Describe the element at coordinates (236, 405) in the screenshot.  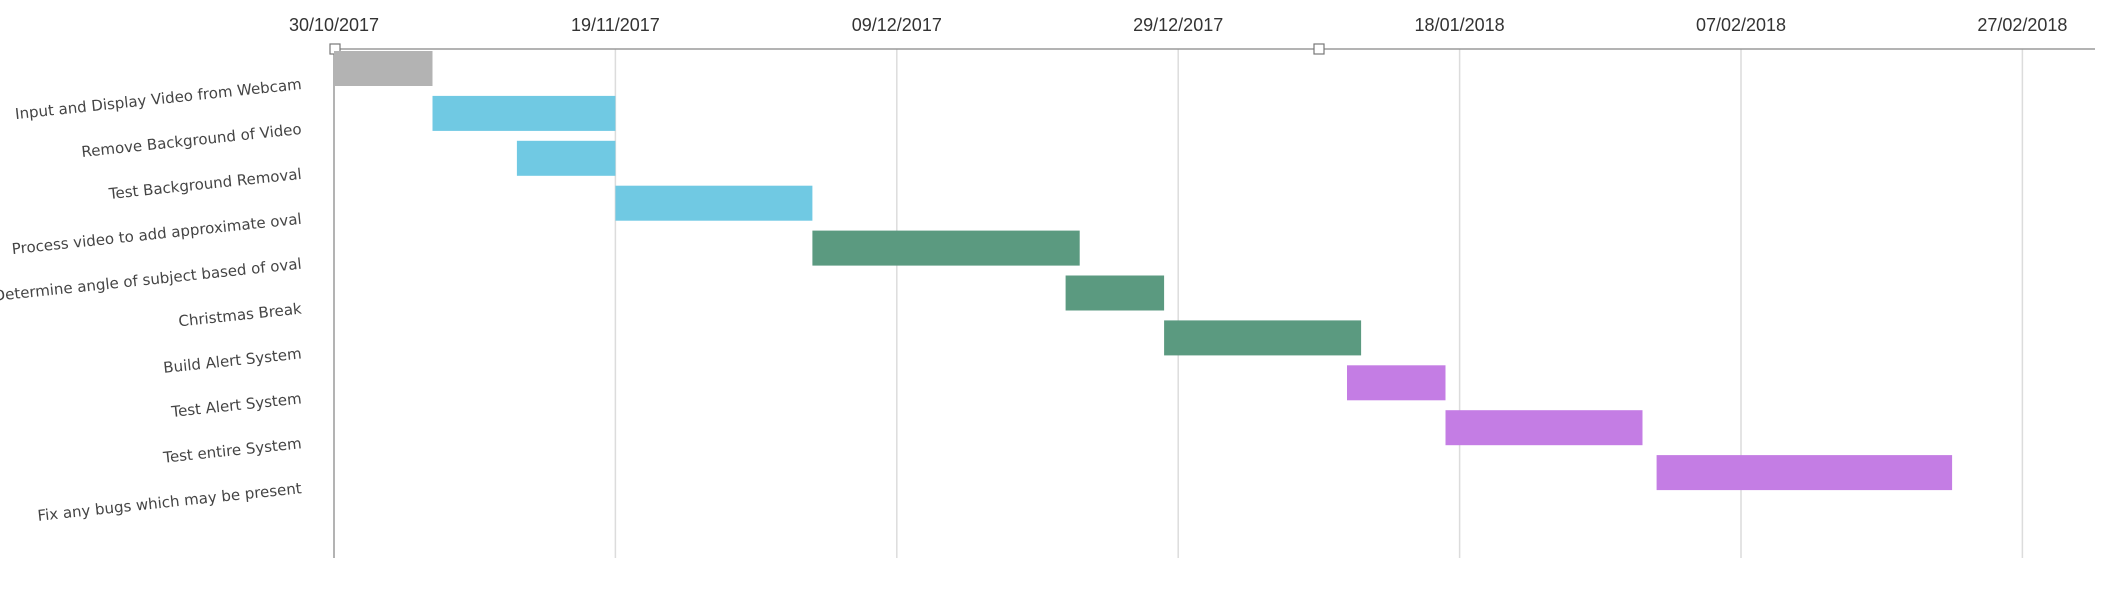
I see `task-label: Test Alert System` at that location.